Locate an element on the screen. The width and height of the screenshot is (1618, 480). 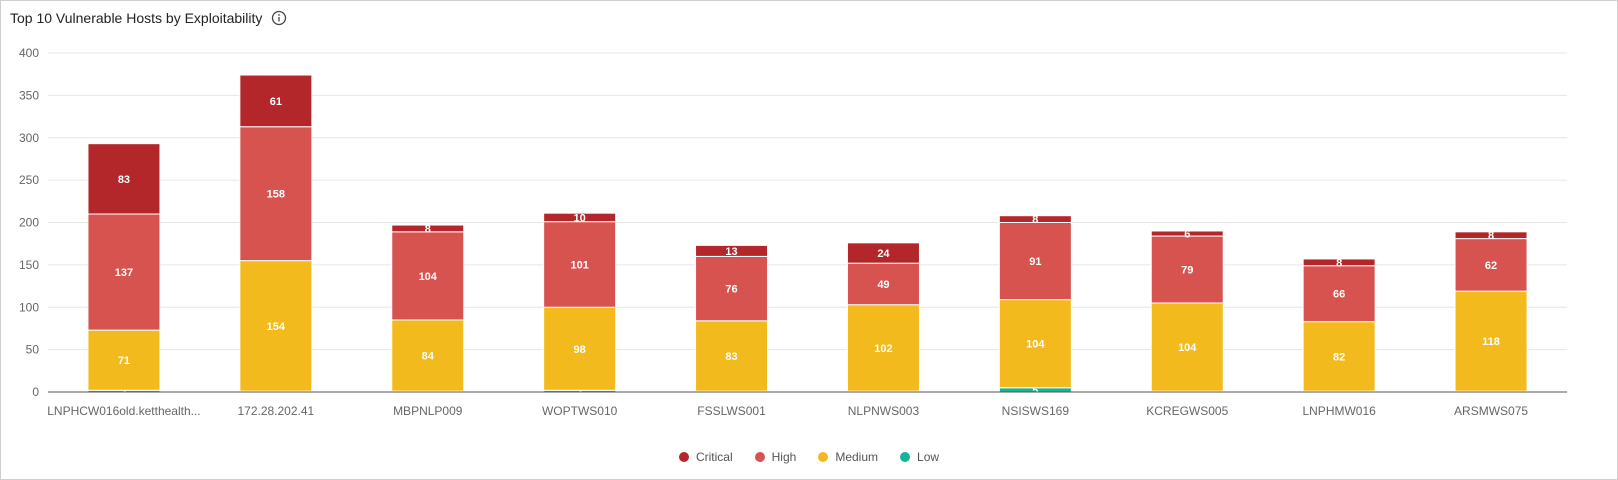
bar-stack: 5 104 91 8 is located at coordinates (1035, 305).